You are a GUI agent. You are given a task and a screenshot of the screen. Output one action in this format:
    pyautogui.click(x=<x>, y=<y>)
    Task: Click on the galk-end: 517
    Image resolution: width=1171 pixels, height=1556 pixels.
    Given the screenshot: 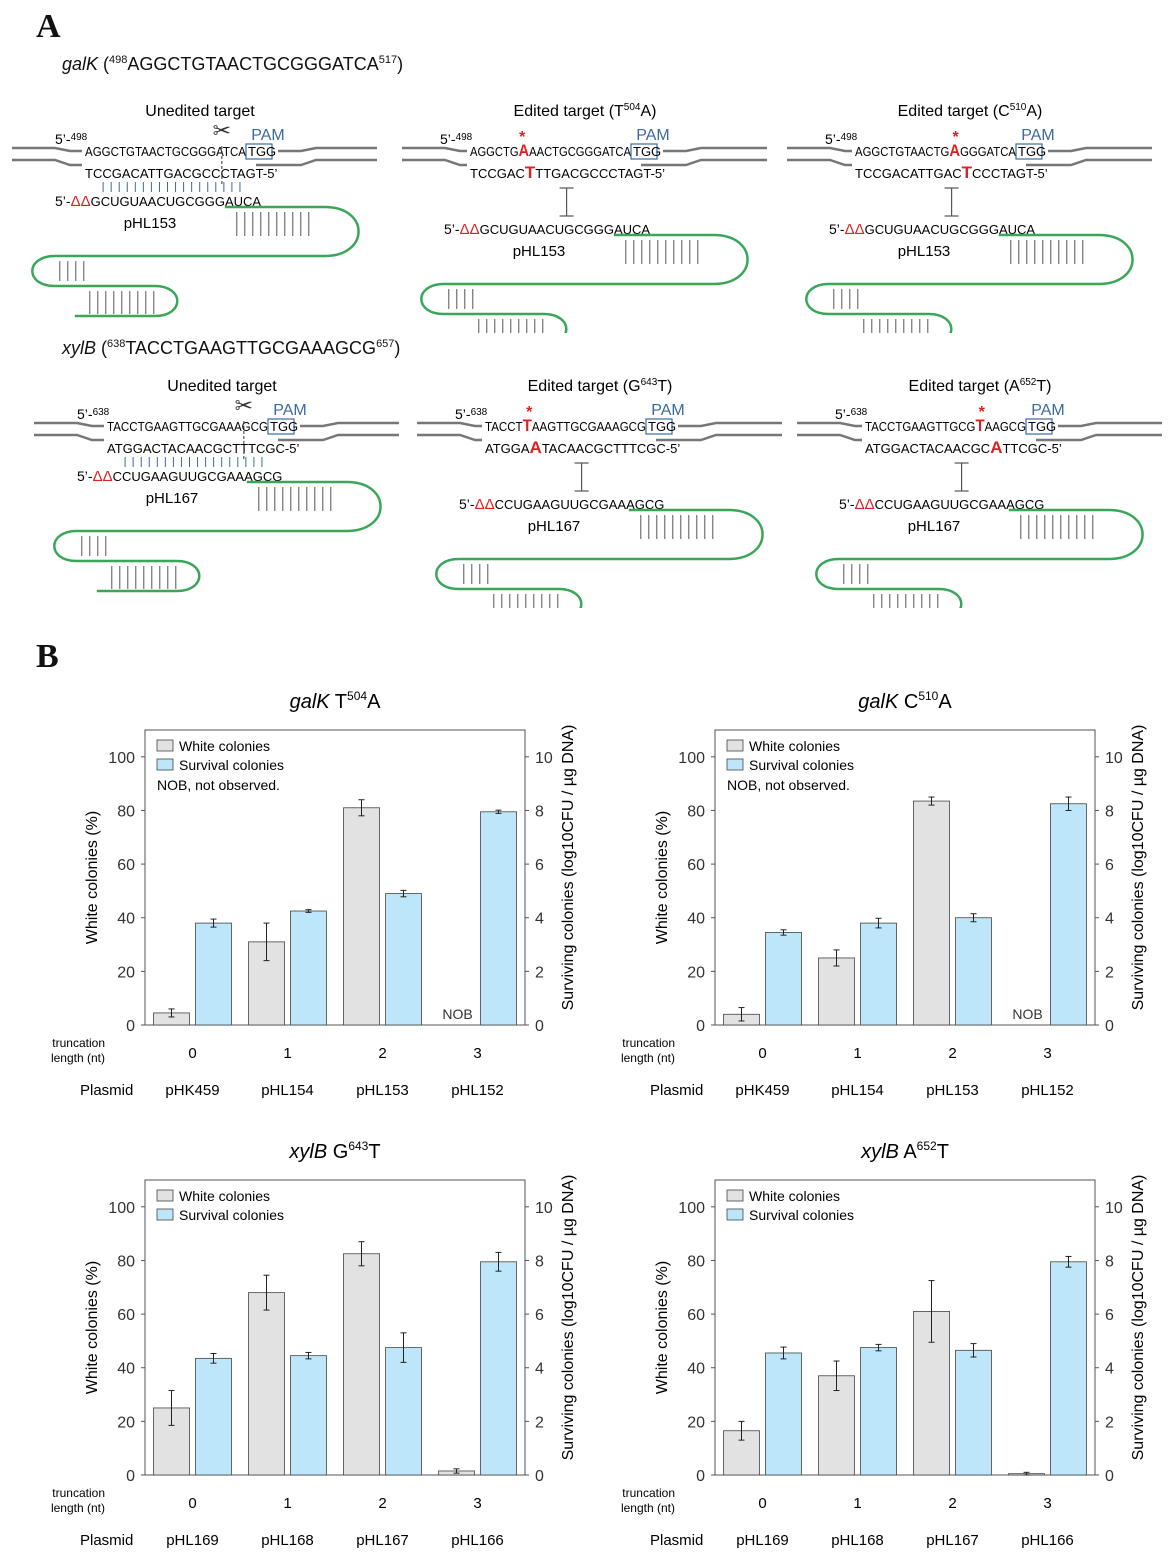 What is the action you would take?
    pyautogui.click(x=388, y=60)
    